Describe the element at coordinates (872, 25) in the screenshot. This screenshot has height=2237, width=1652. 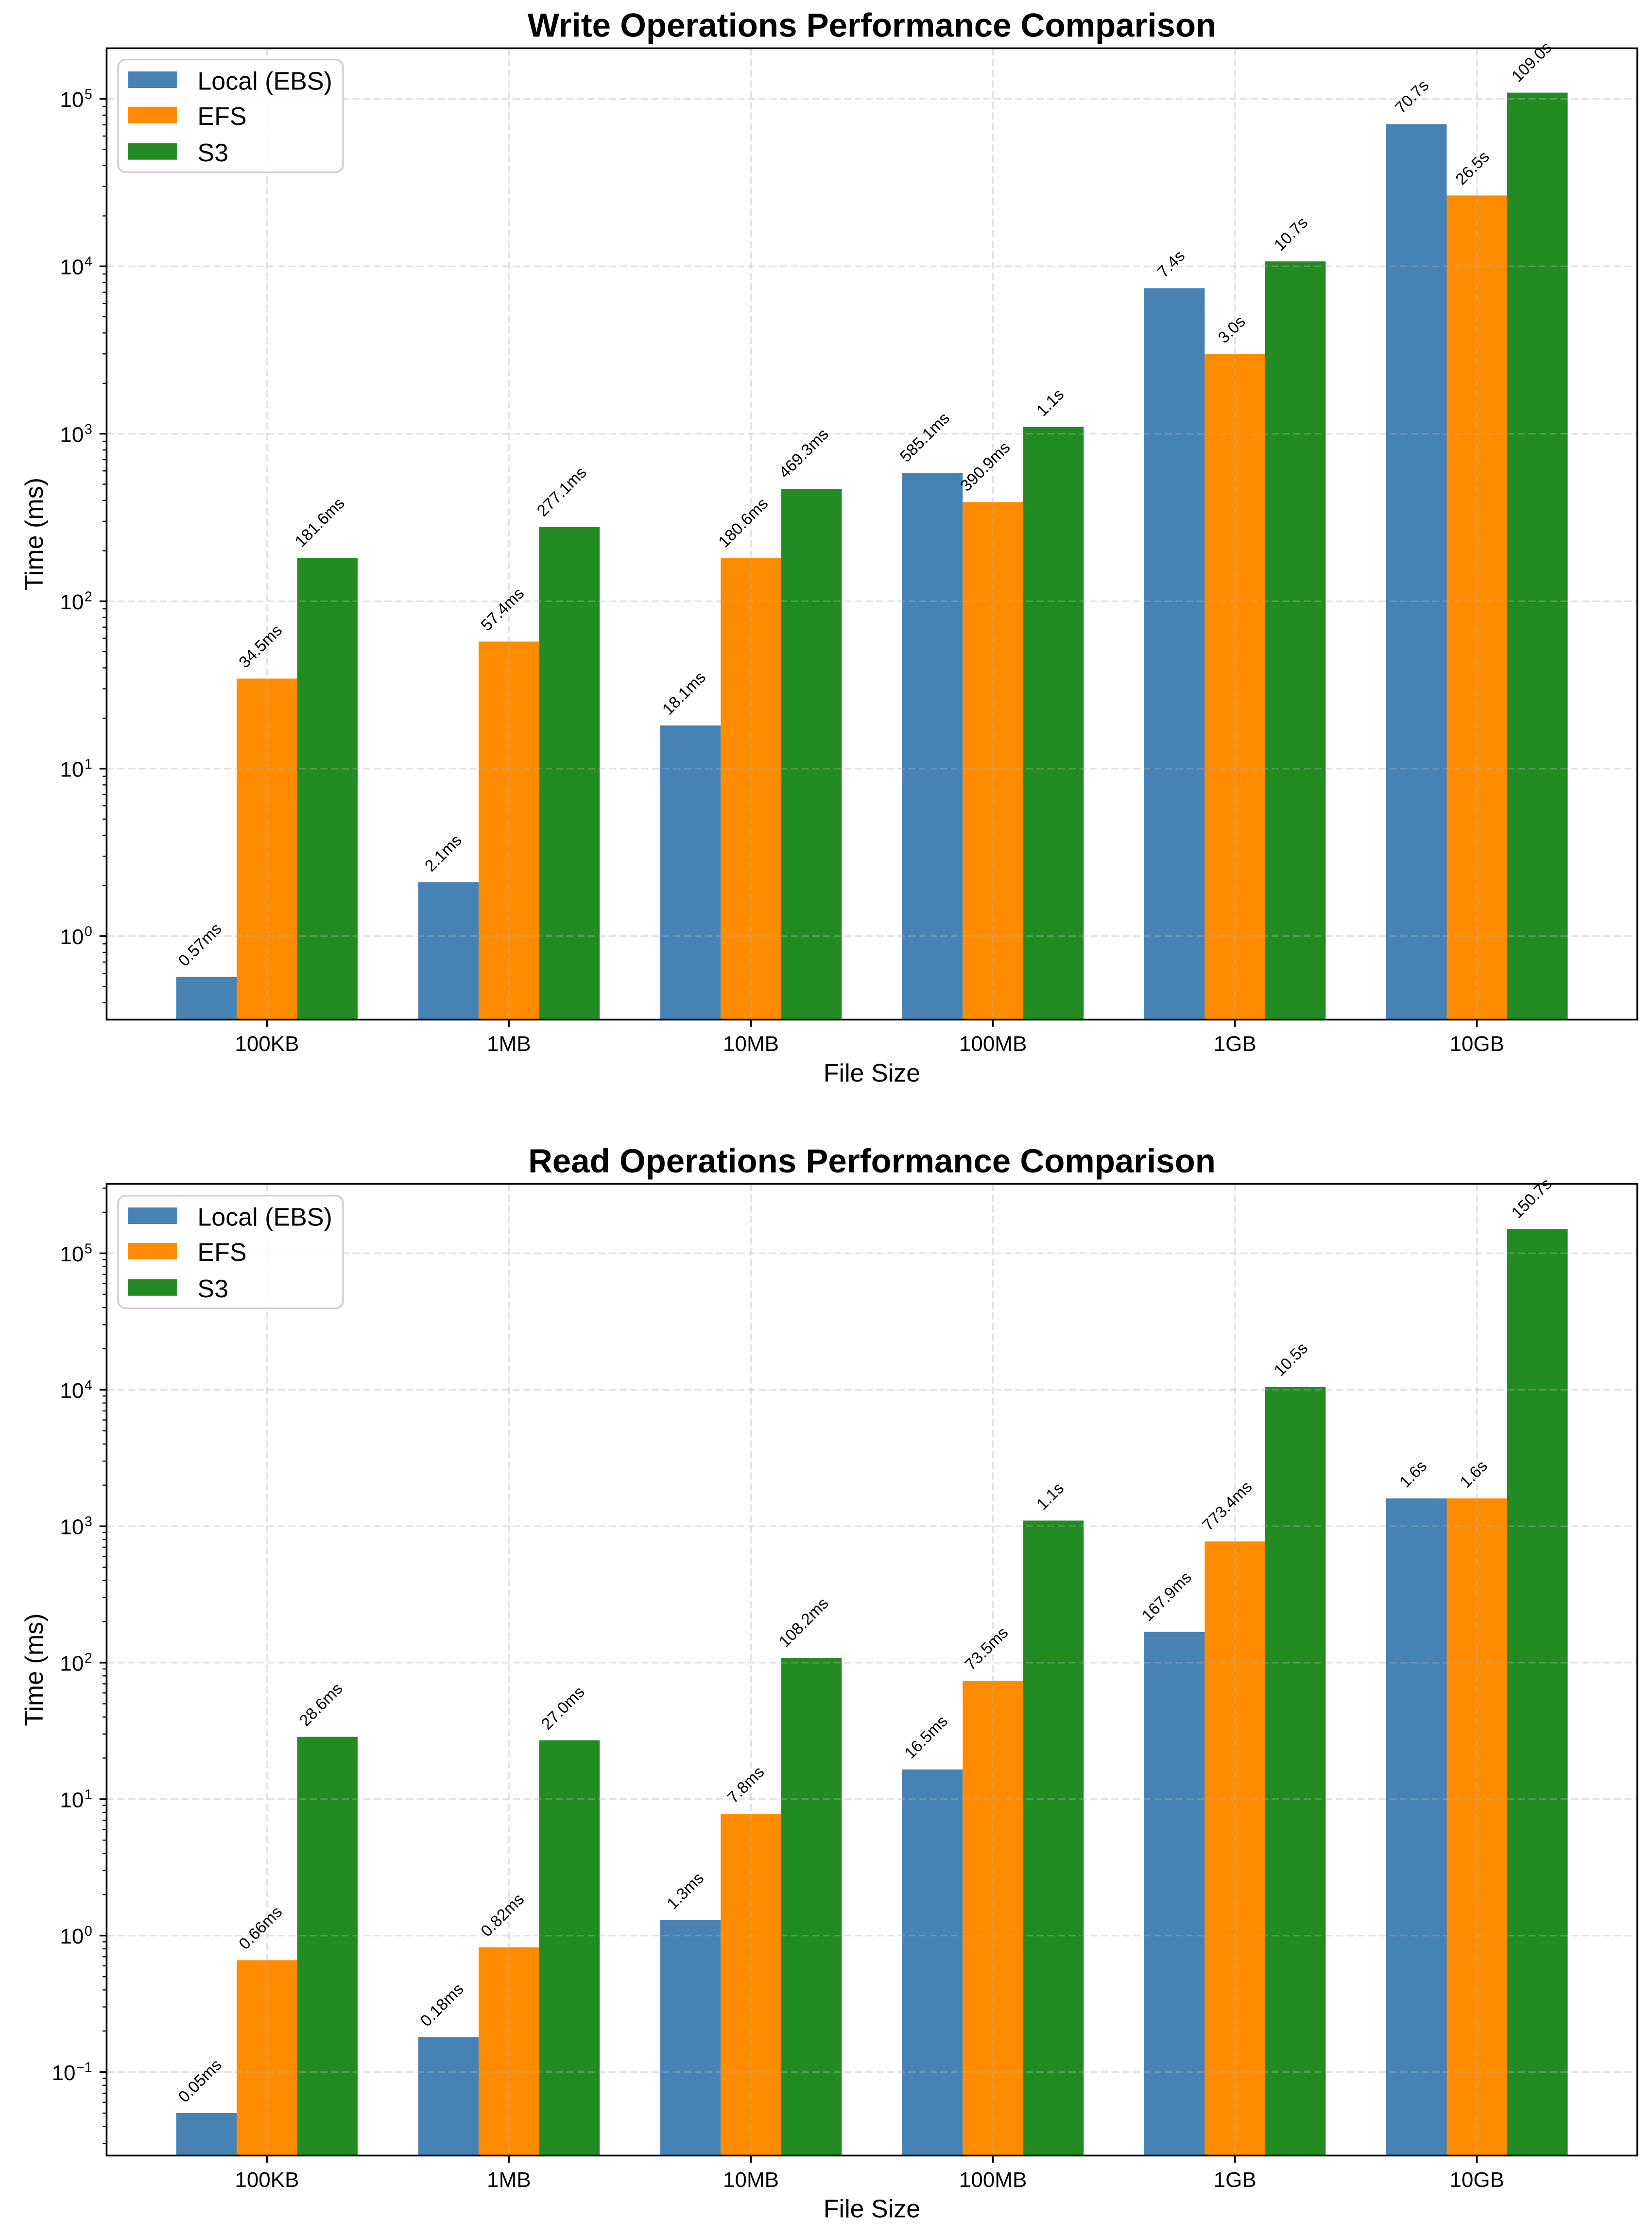
I see `svg-text:Write Operations Performance C: Write Operations Performance Comparison` at that location.